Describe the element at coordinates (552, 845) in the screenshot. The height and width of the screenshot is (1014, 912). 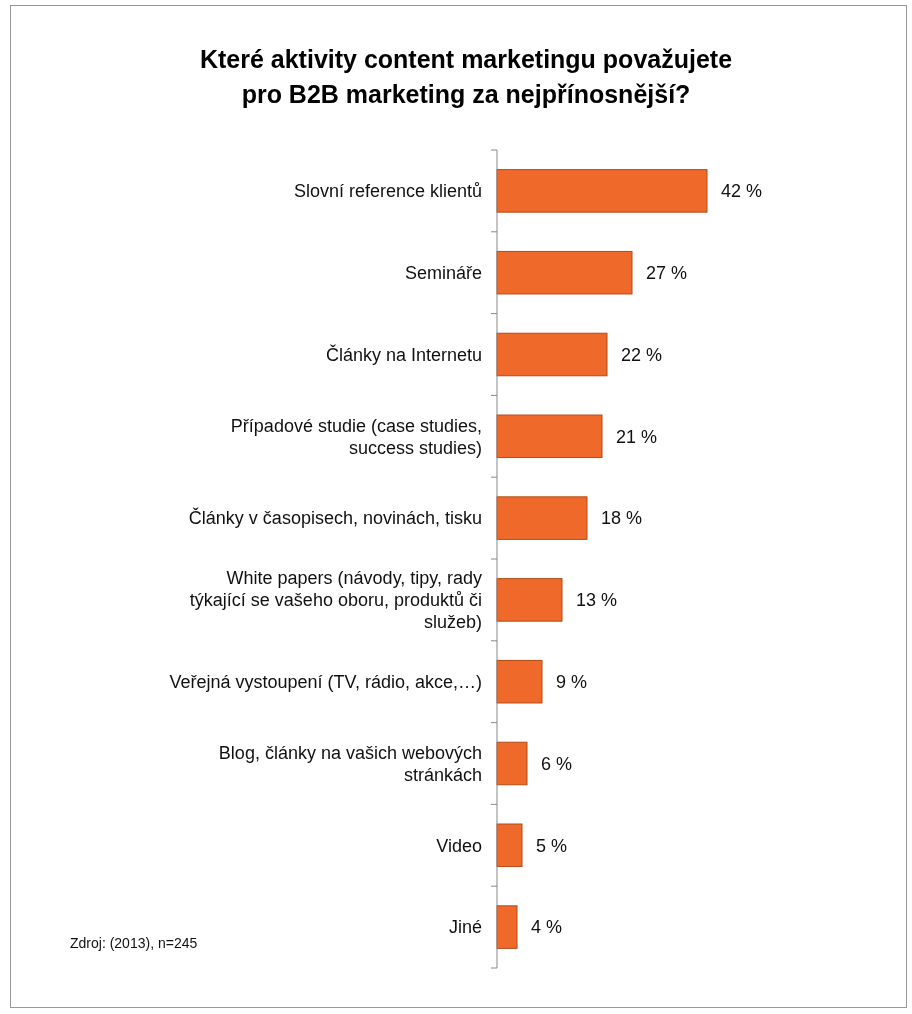
I see `data-label: 5 %` at that location.